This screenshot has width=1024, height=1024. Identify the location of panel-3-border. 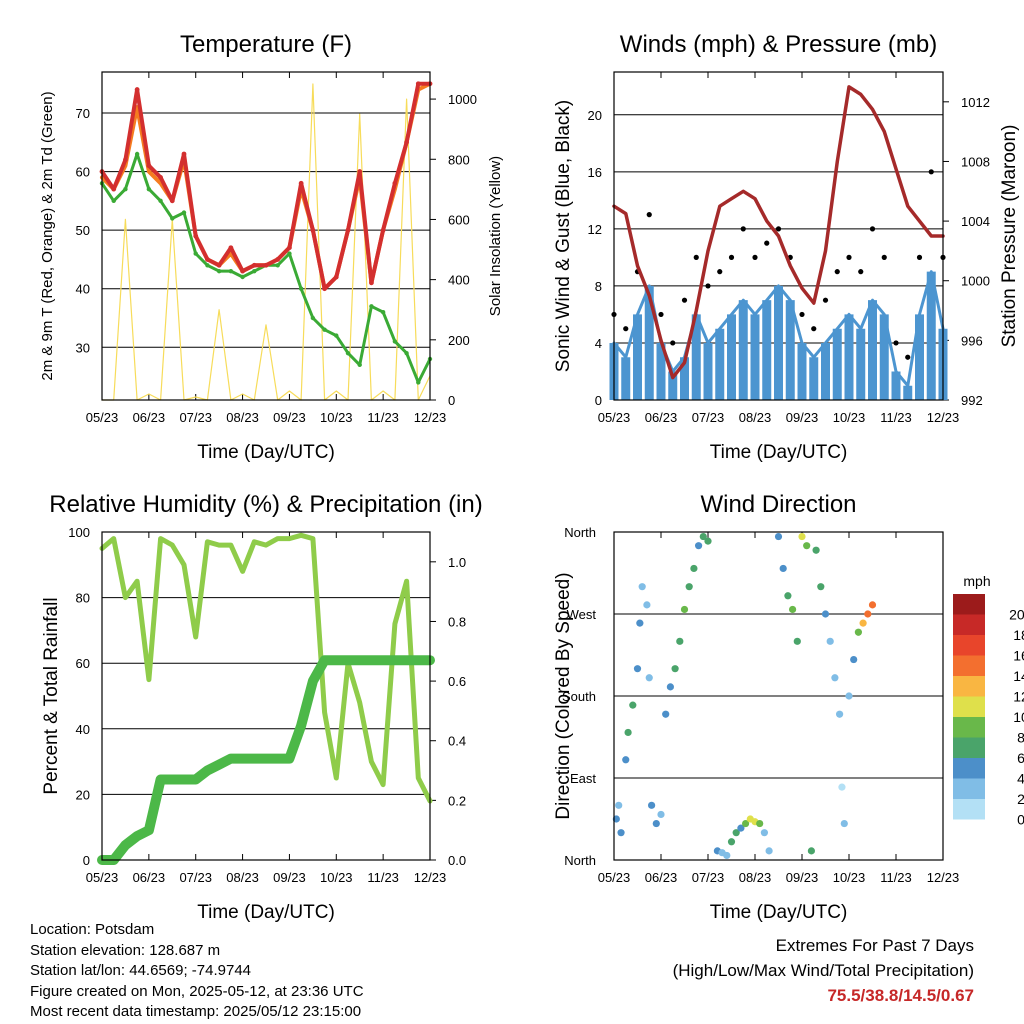
(778, 696).